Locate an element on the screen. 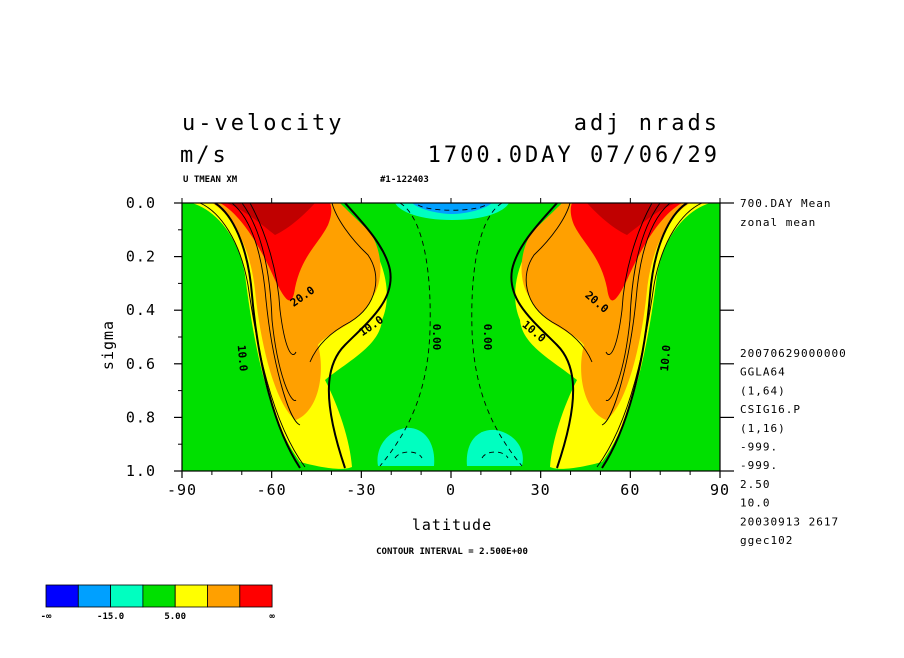  band-cyan-low-right is located at coordinates (494, 447).